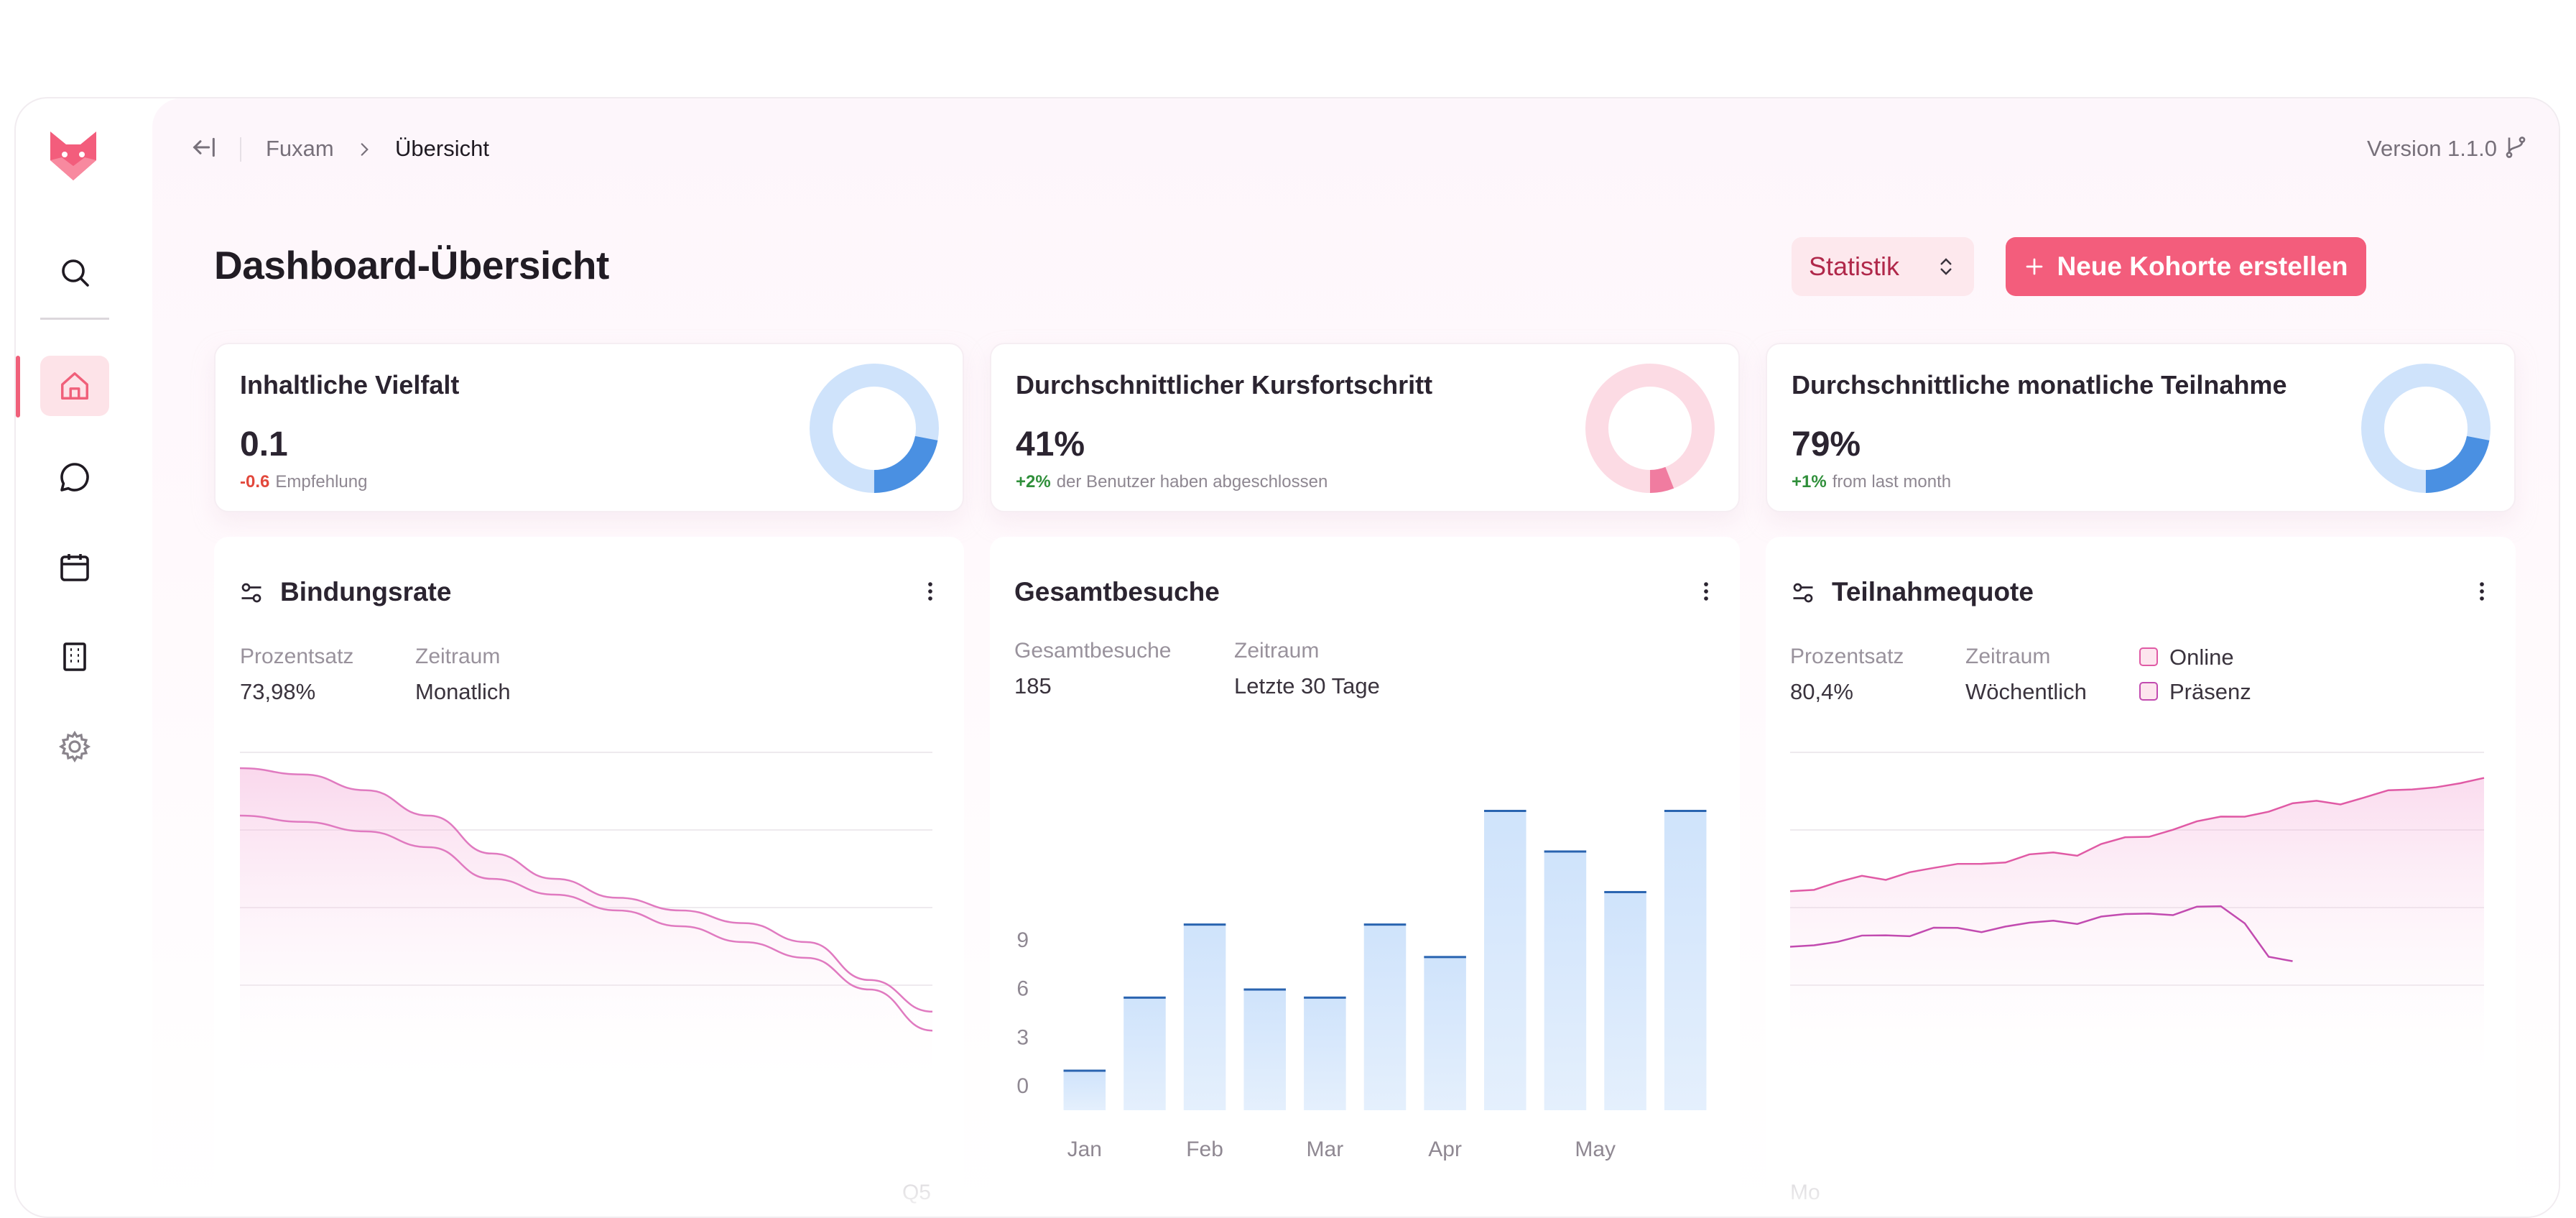 Image resolution: width=2576 pixels, height=1218 pixels. I want to click on sidebar-divider, so click(74, 319).